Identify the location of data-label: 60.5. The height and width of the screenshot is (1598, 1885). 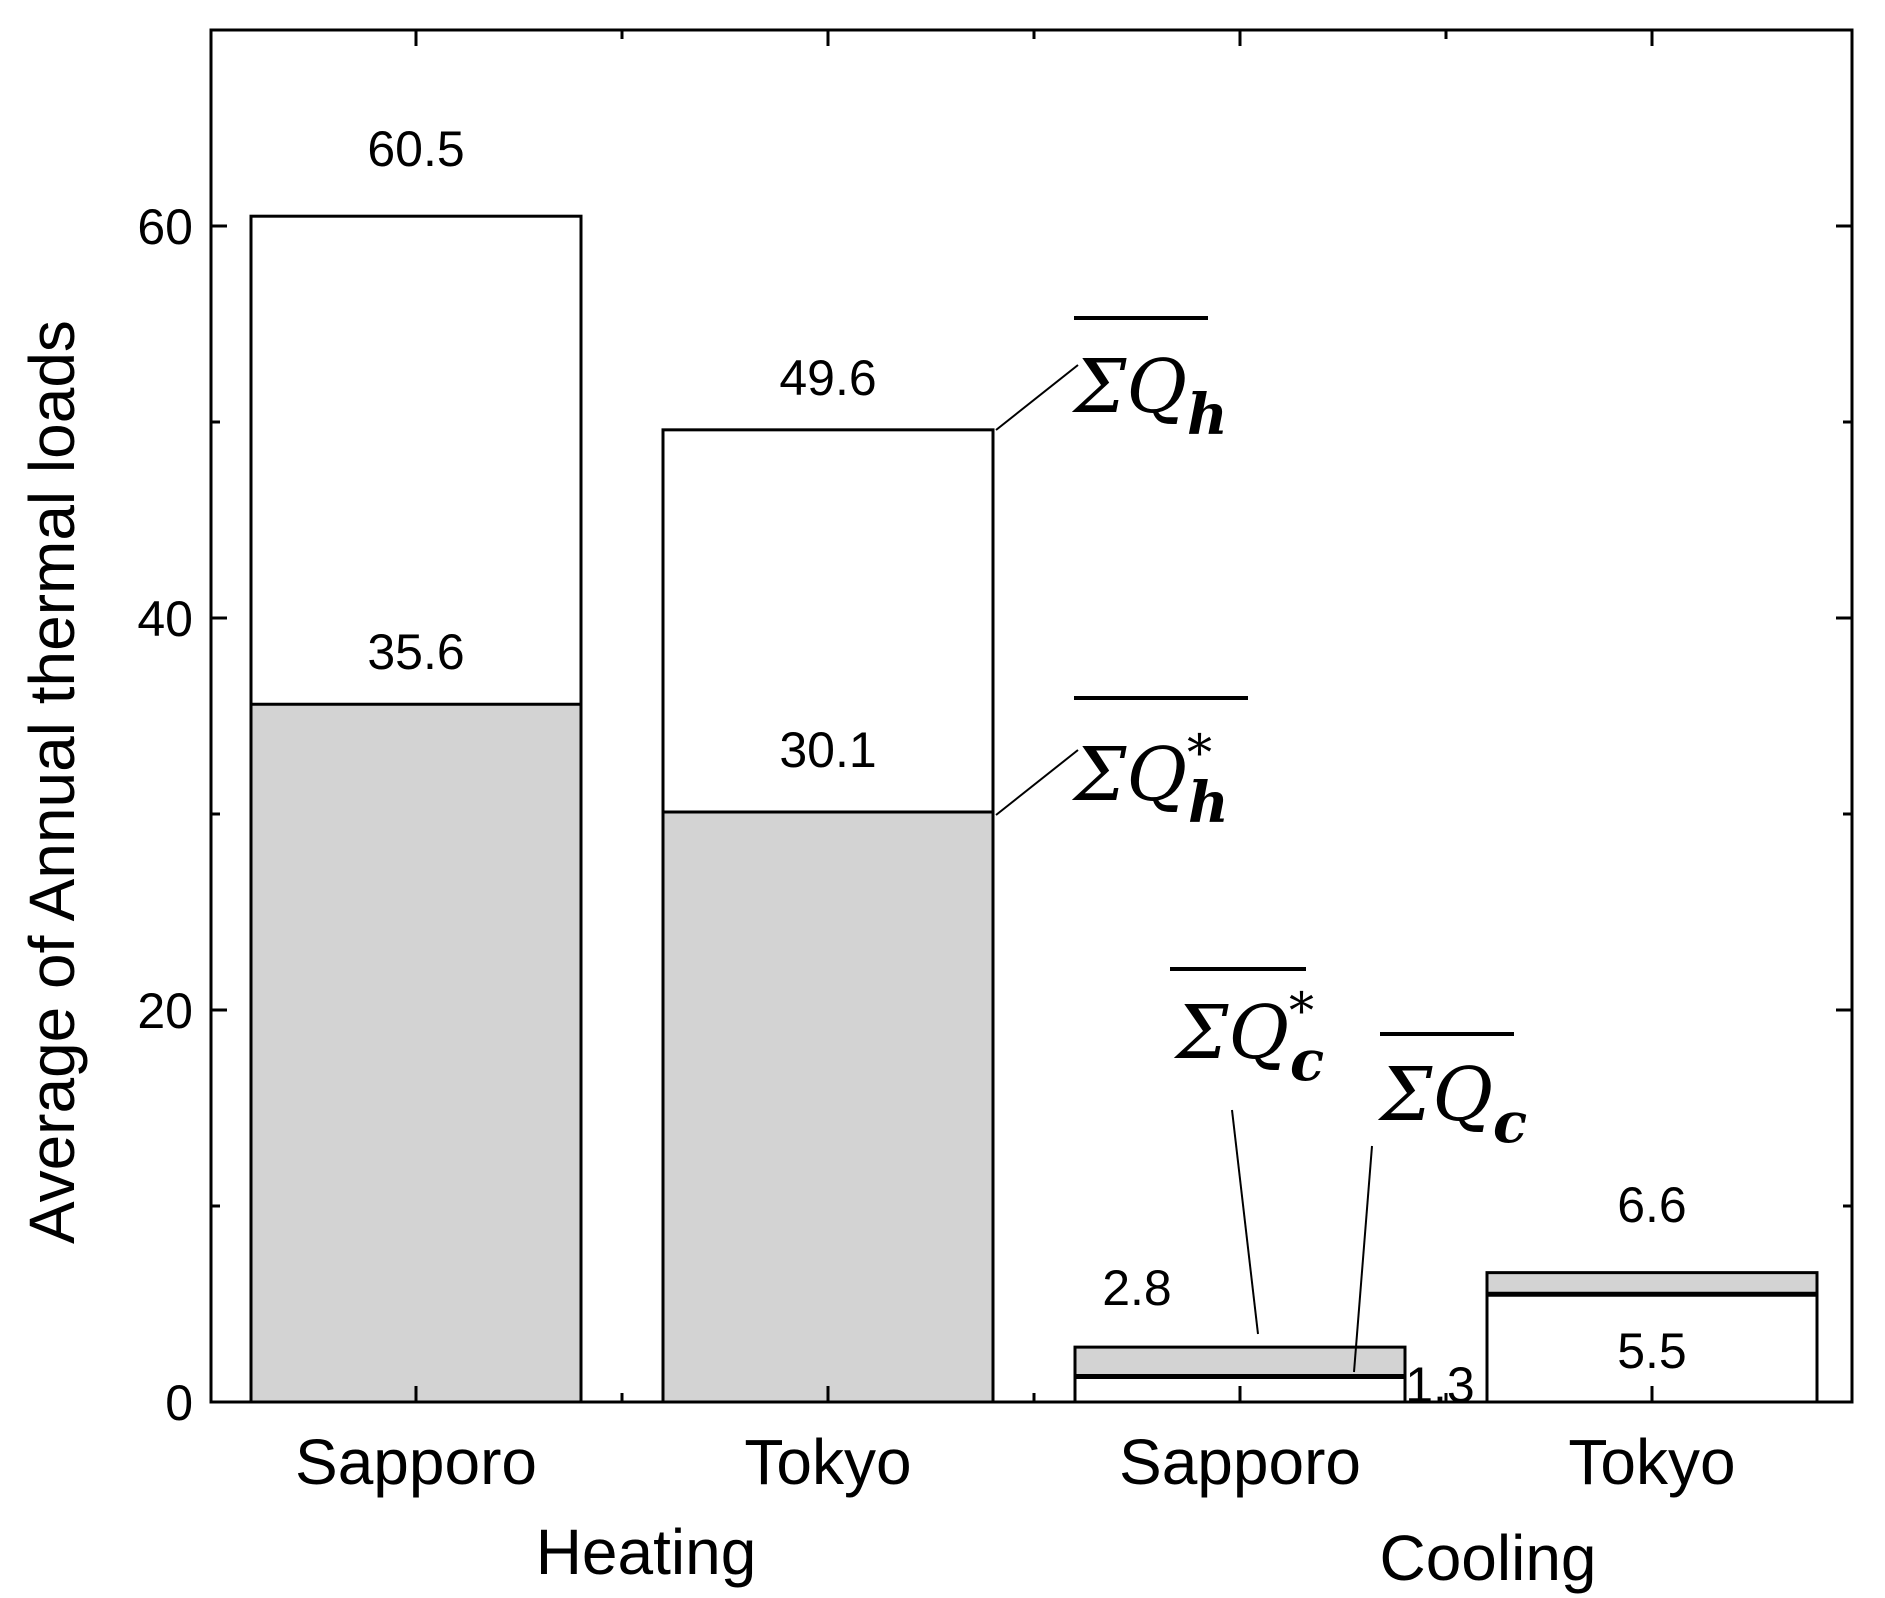
(415, 149).